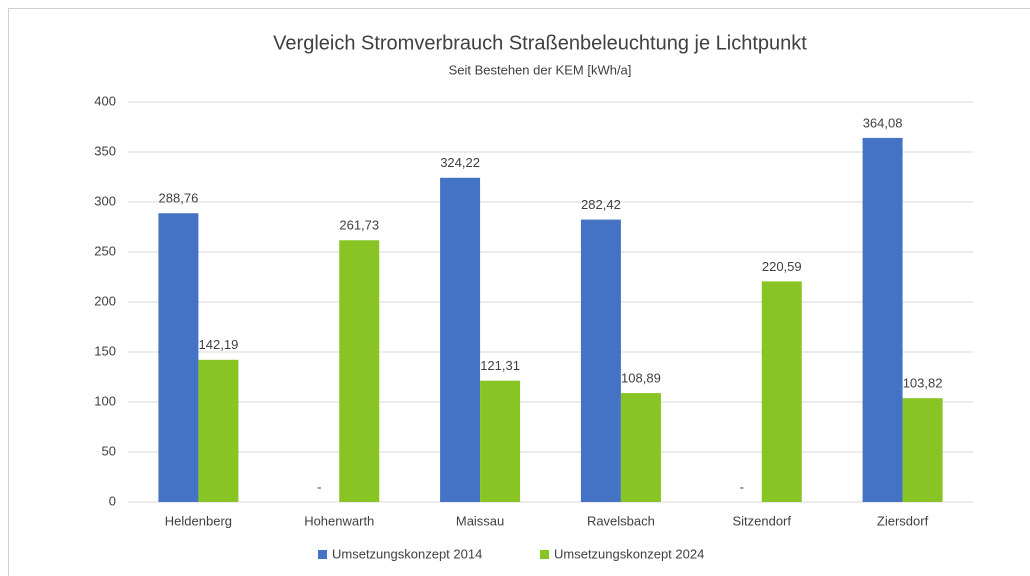 The image size is (1030, 576). What do you see at coordinates (105, 100) in the screenshot?
I see `y-tick-label: 400` at bounding box center [105, 100].